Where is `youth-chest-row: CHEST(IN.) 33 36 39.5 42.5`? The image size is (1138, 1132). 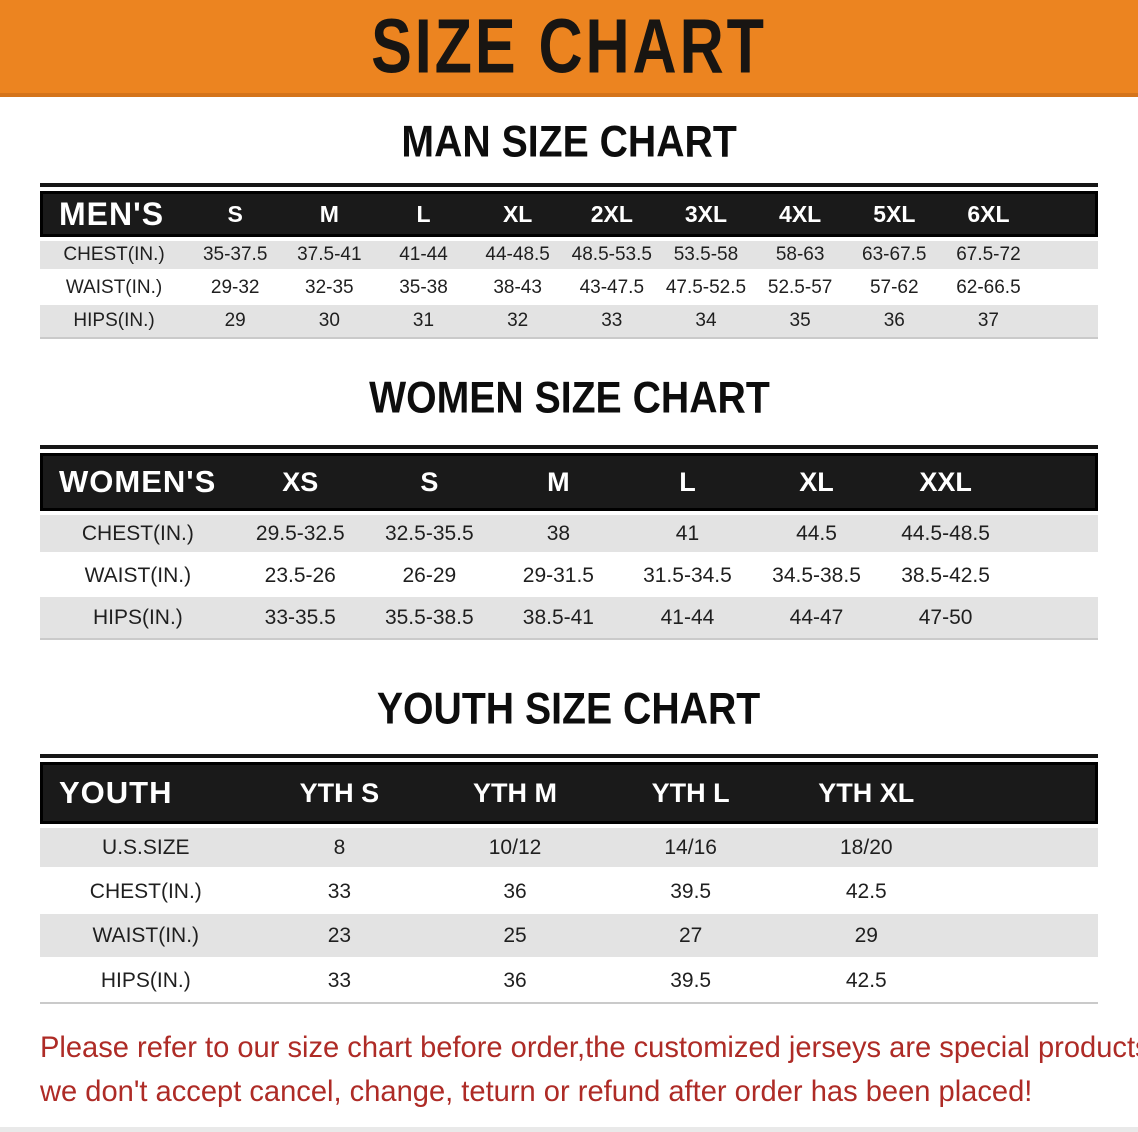
youth-chest-row: CHEST(IN.) 33 36 39.5 42.5 is located at coordinates (569, 891).